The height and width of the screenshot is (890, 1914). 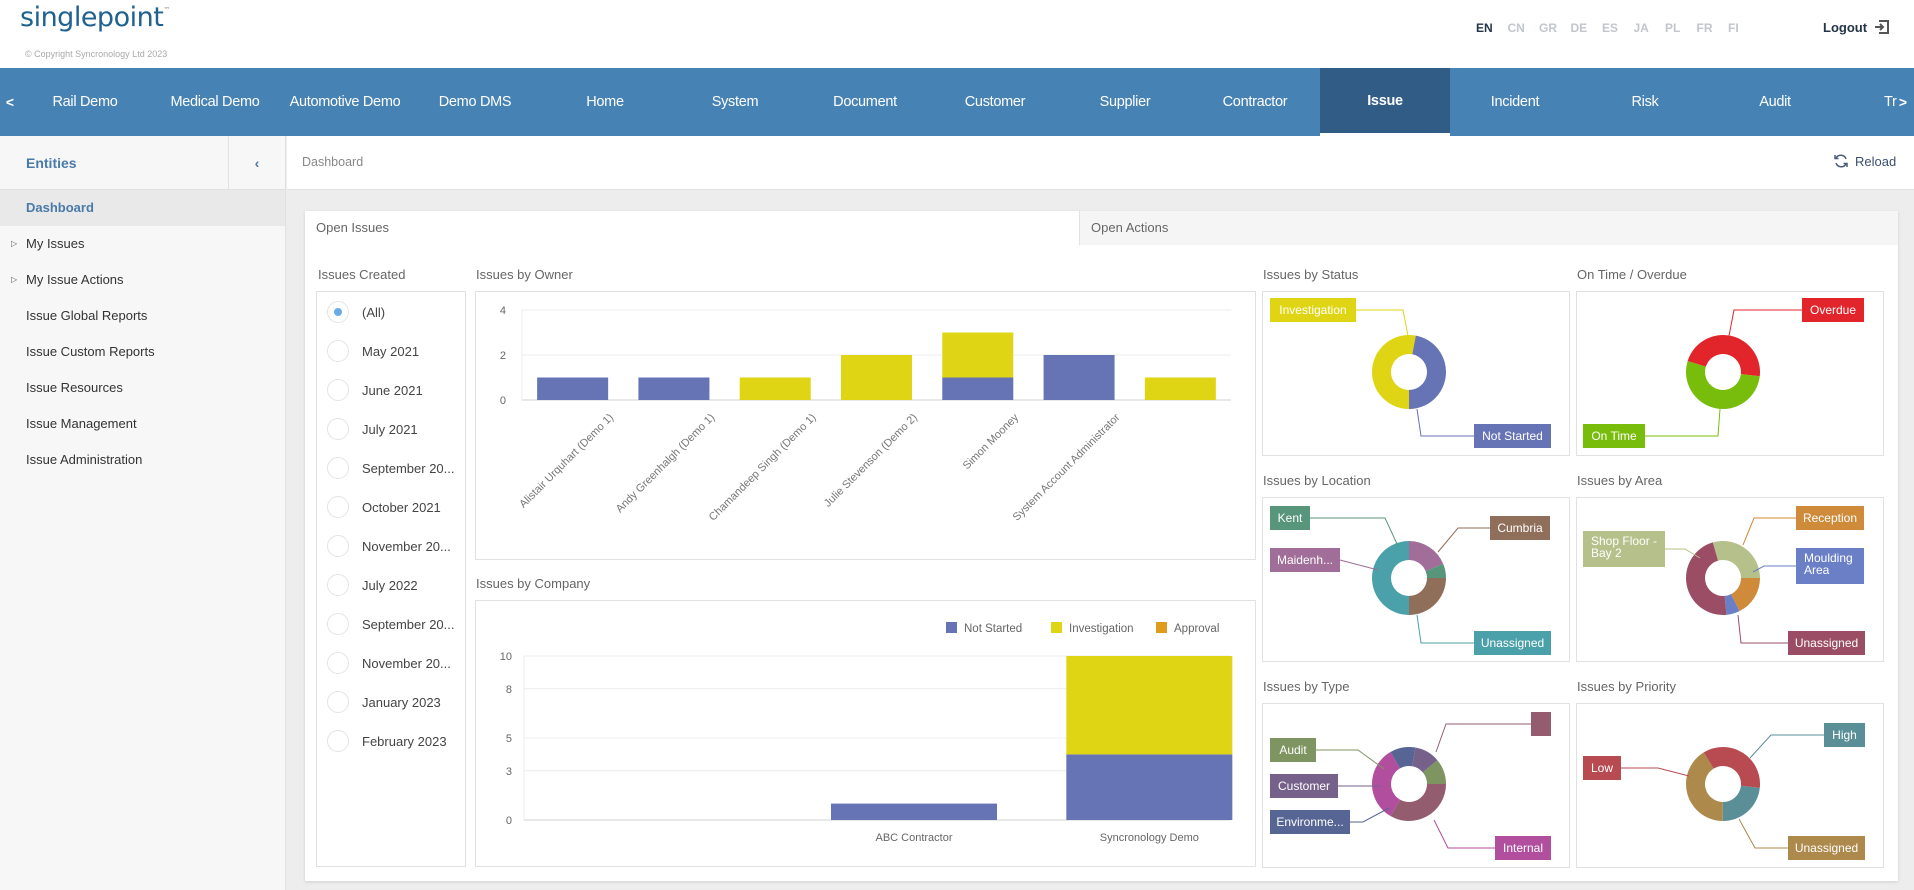 What do you see at coordinates (1610, 28) in the screenshot?
I see `language-option-es: ES` at bounding box center [1610, 28].